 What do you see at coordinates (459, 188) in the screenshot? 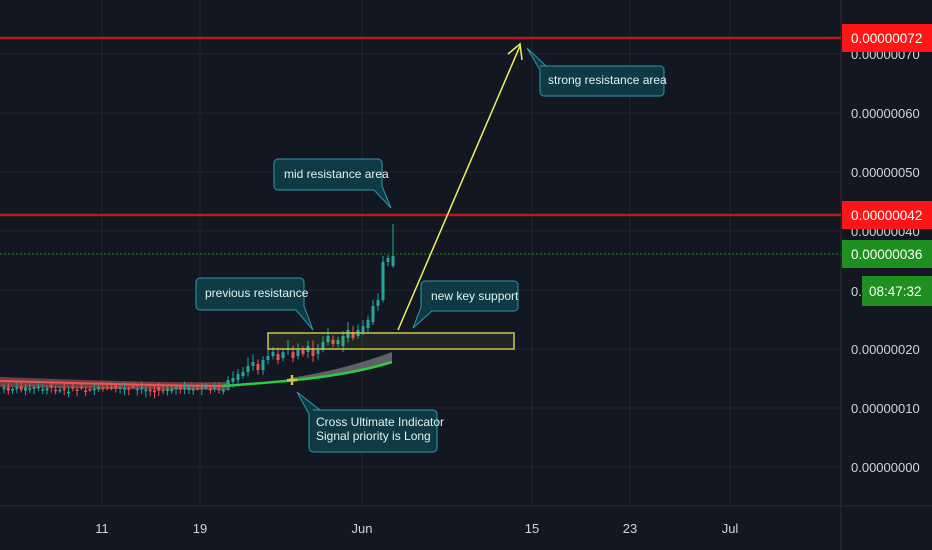
I see `projection-arrow-line` at bounding box center [459, 188].